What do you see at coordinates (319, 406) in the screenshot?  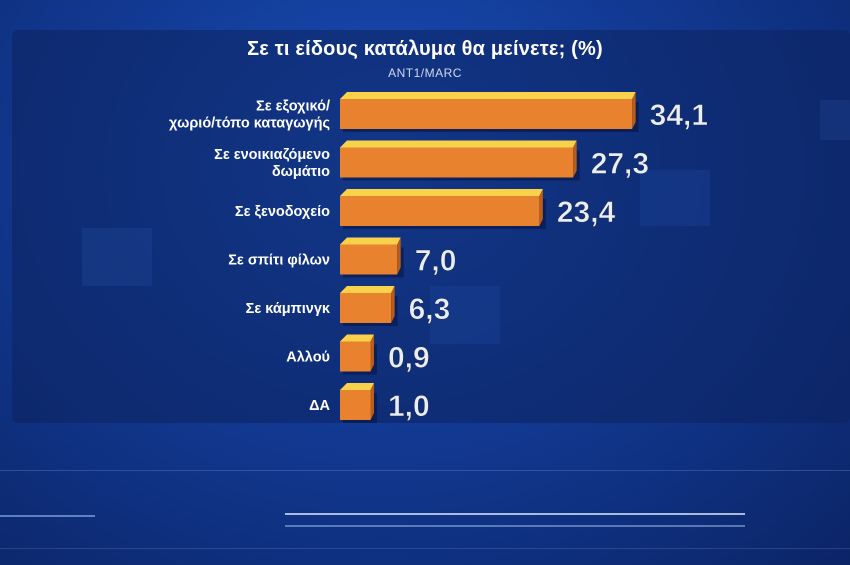 I see `category-label: ΔΑ` at bounding box center [319, 406].